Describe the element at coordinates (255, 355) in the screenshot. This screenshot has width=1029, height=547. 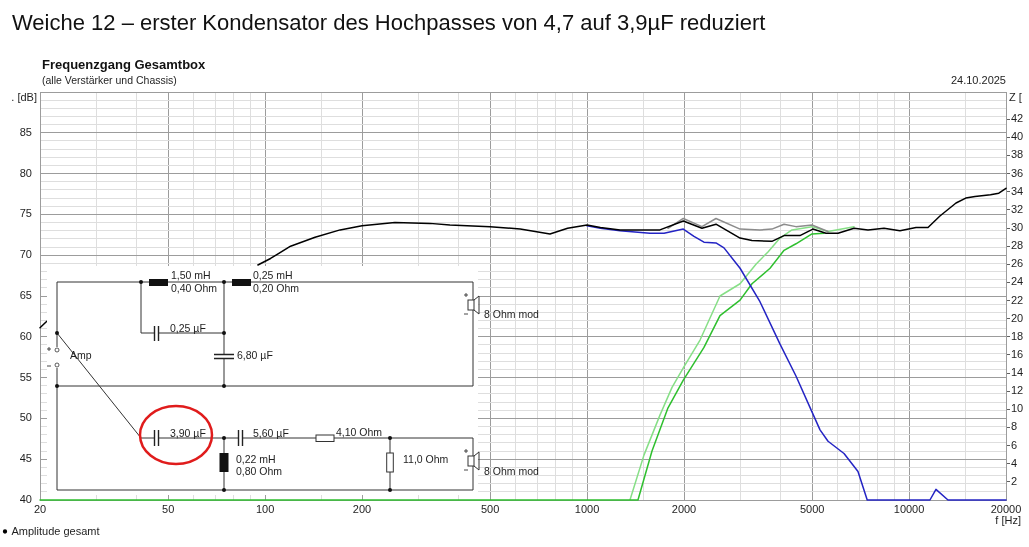
I see `annotation: 6,80 µF` at that location.